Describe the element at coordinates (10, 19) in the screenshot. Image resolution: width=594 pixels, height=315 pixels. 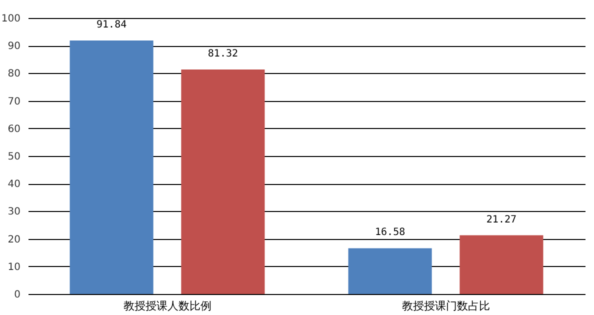
I see `y-tick-label: 100` at that location.